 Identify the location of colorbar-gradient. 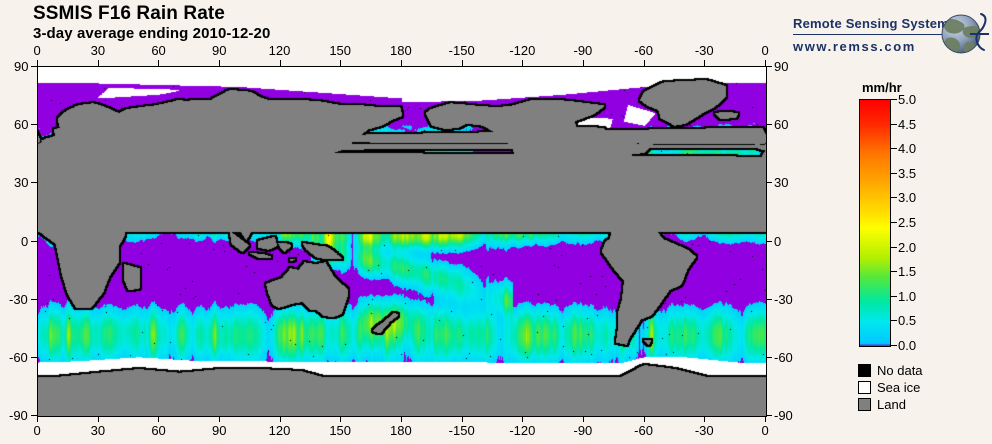
(875, 223).